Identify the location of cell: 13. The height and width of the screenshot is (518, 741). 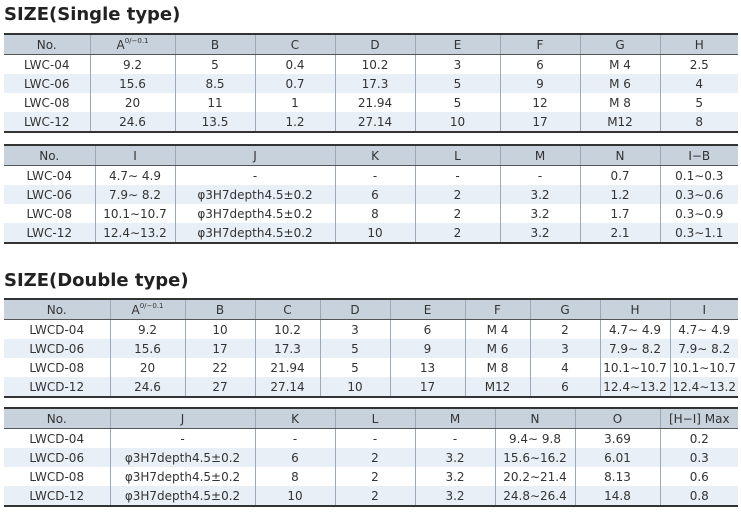
(427, 367).